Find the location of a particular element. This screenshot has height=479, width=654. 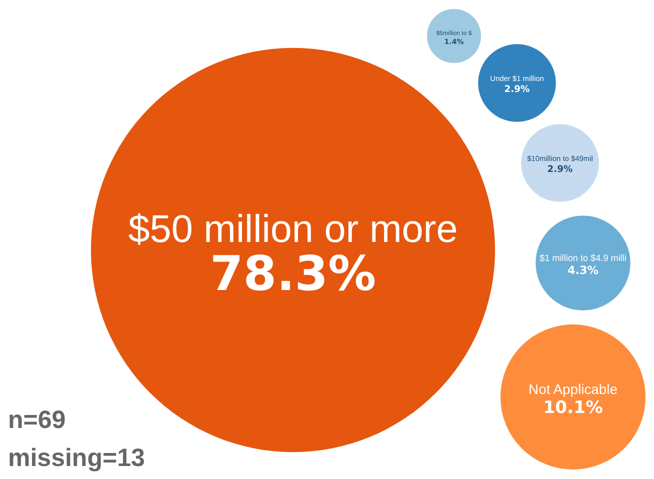

data-label: 10.1% is located at coordinates (573, 408).